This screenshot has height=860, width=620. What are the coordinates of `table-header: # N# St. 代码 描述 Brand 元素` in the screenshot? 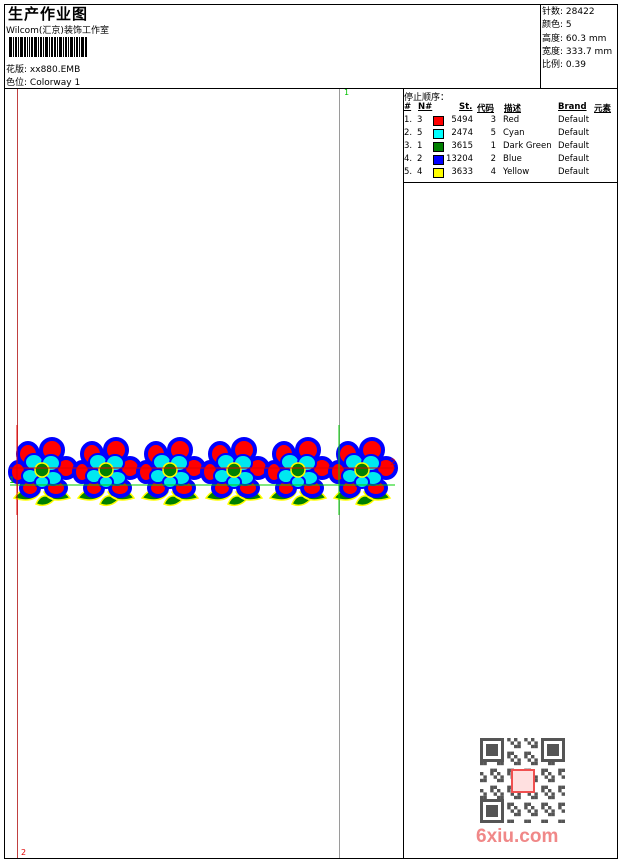 It's located at (511, 108).